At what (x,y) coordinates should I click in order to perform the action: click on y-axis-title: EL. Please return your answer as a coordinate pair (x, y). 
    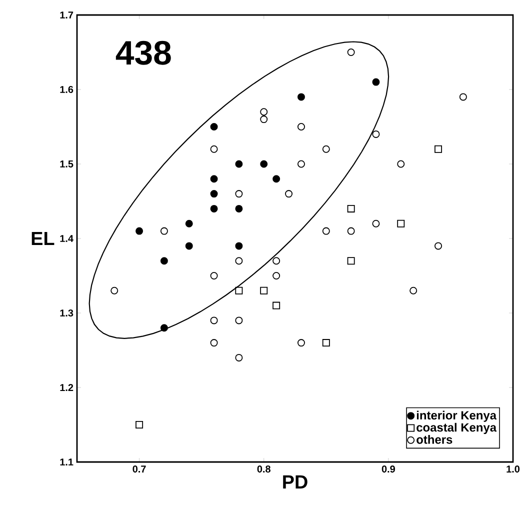
    Looking at the image, I should click on (43, 239).